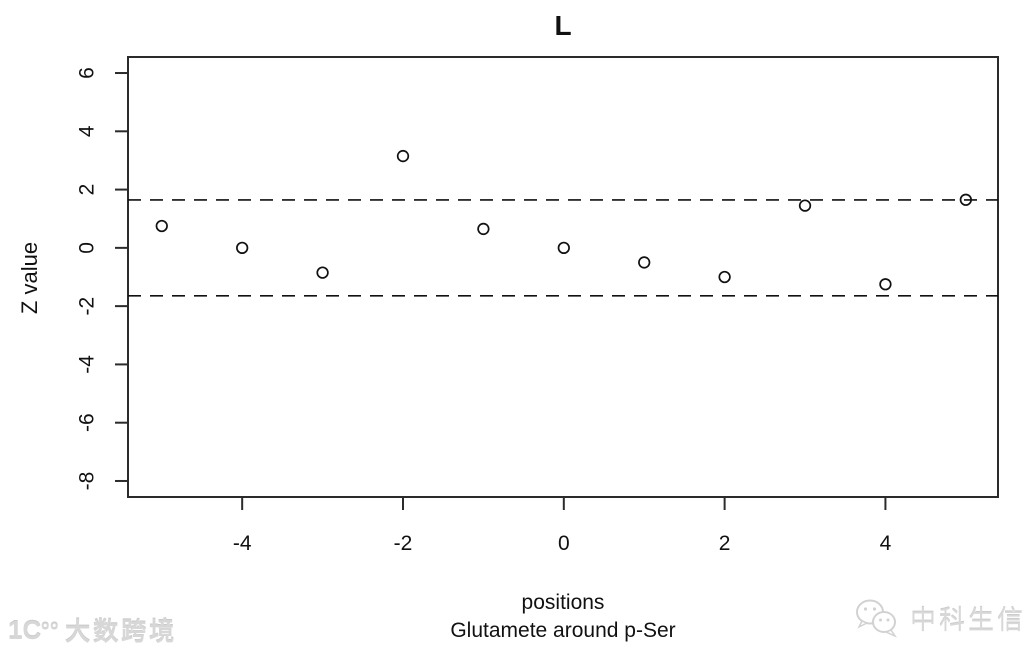 The image size is (1036, 661). What do you see at coordinates (563, 602) in the screenshot?
I see `x-axis-label-line1: positions` at bounding box center [563, 602].